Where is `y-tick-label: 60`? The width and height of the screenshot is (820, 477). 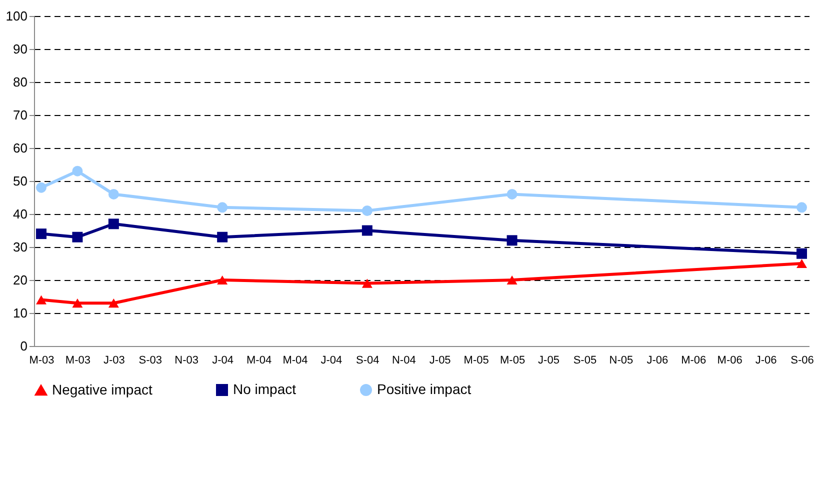
y-tick-label: 60 is located at coordinates (20, 148).